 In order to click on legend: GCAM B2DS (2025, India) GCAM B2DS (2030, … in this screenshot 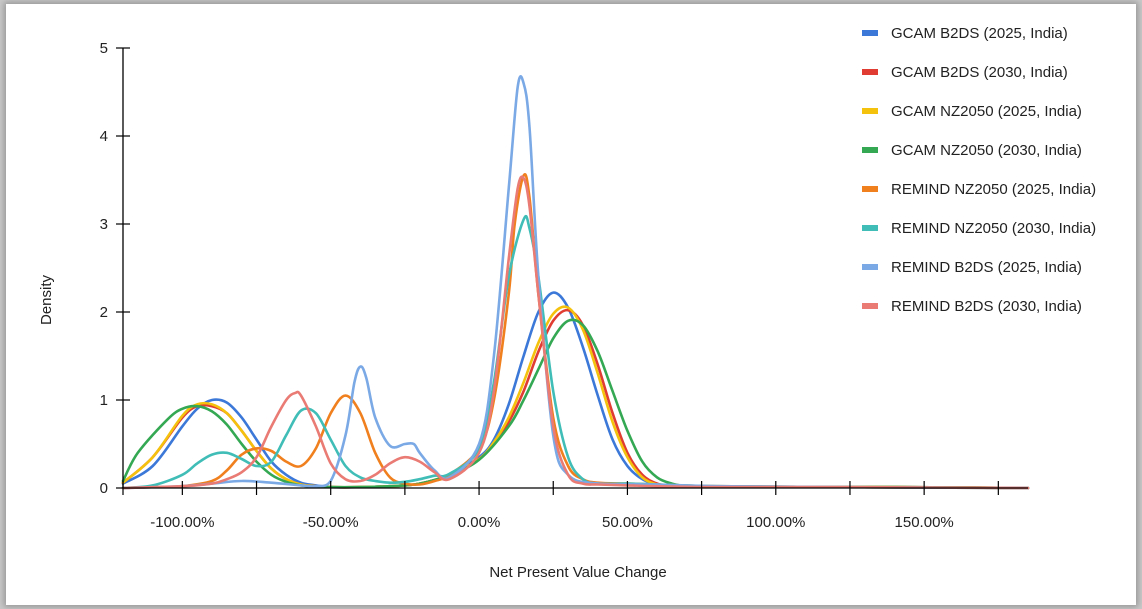, I will do `click(979, 170)`.